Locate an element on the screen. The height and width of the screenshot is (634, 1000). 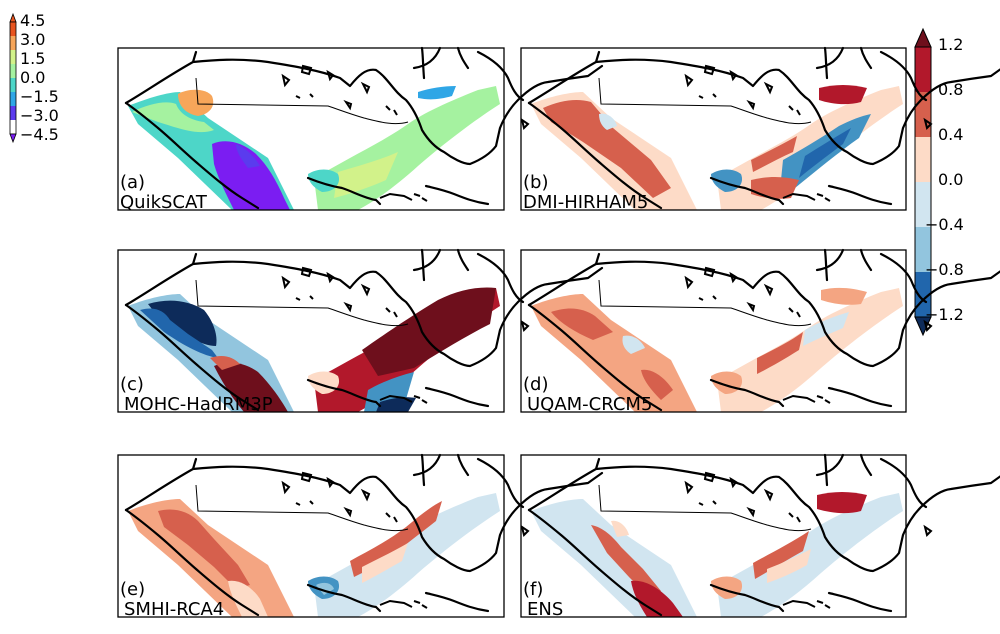
left-colorbar-tick: 1.5 is located at coordinates (32, 58).